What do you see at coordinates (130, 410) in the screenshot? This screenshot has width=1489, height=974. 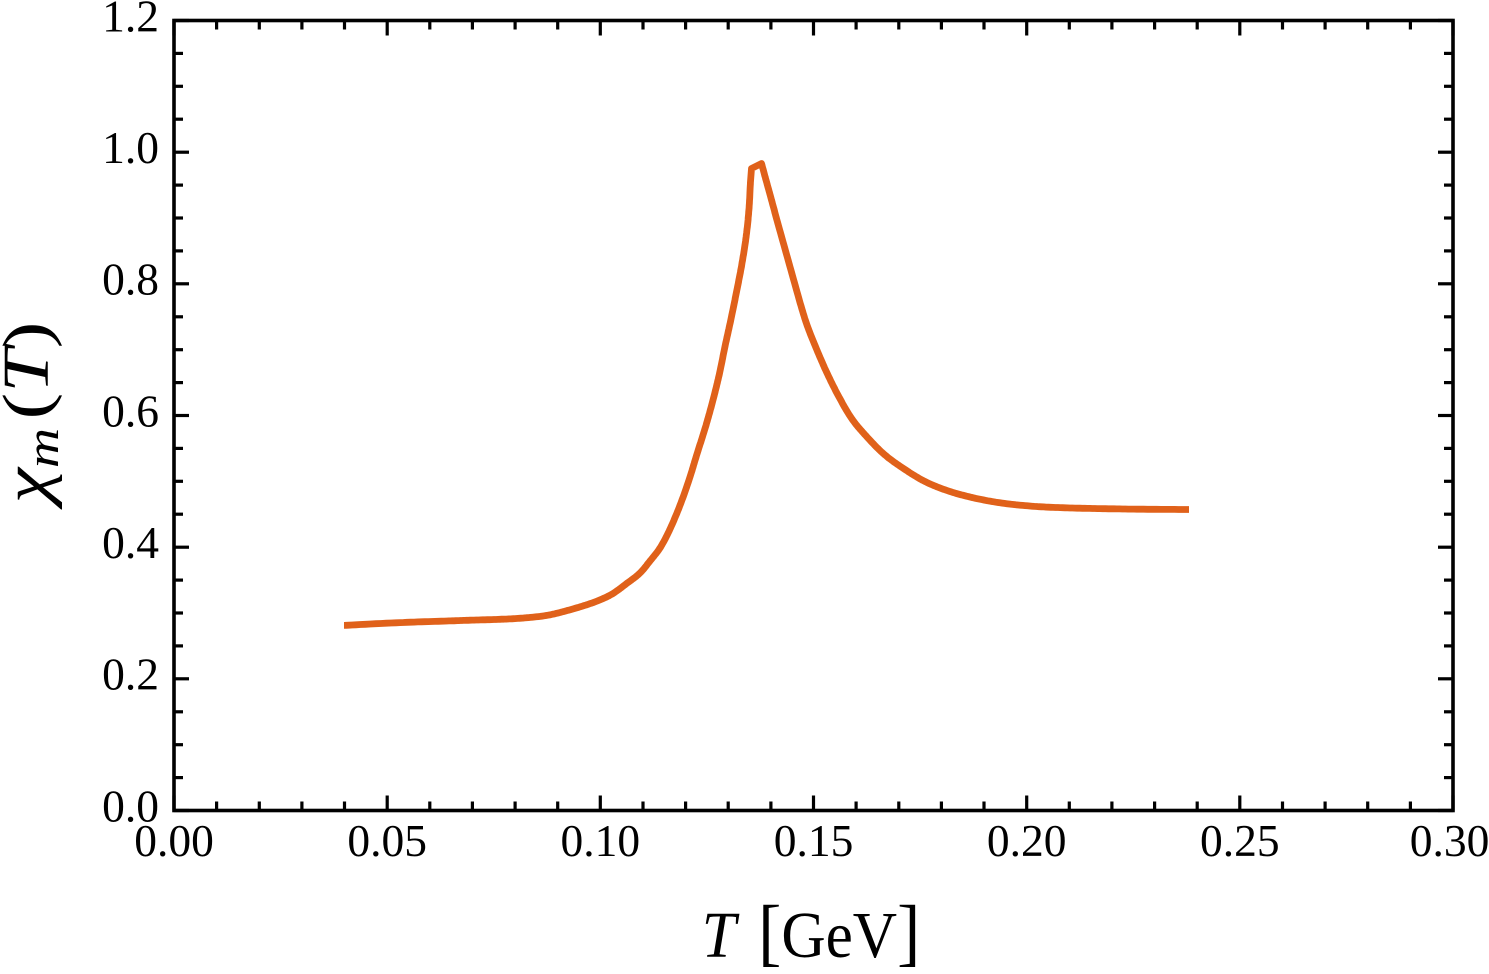 I see `svg-text: 0.6` at bounding box center [130, 410].